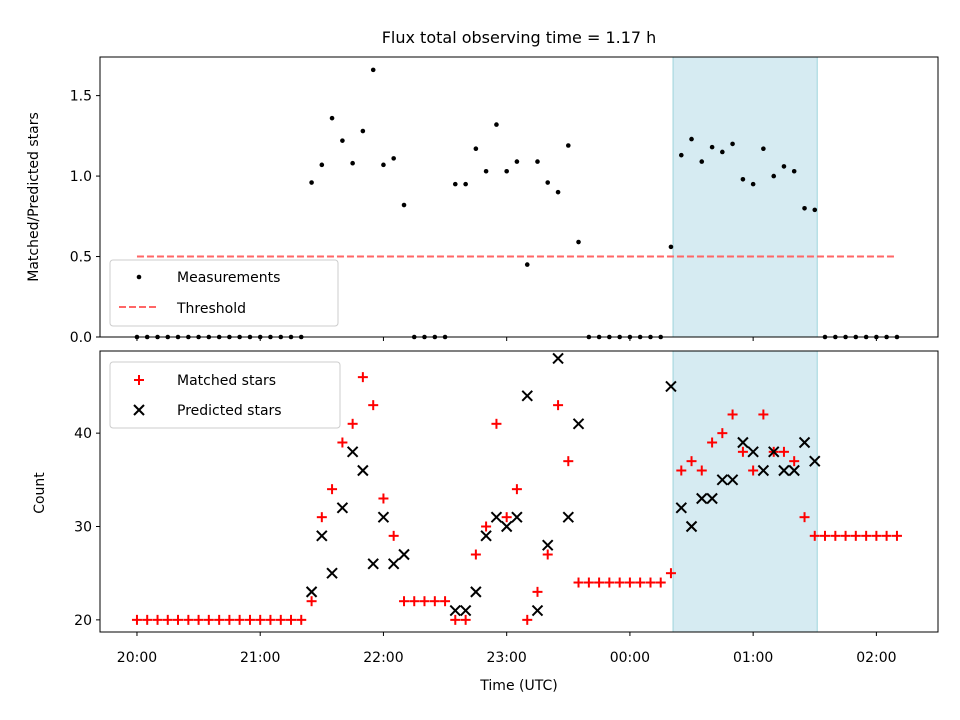 The height and width of the screenshot is (720, 960). I want to click on x-tick-label: 21:00, so click(260, 658).